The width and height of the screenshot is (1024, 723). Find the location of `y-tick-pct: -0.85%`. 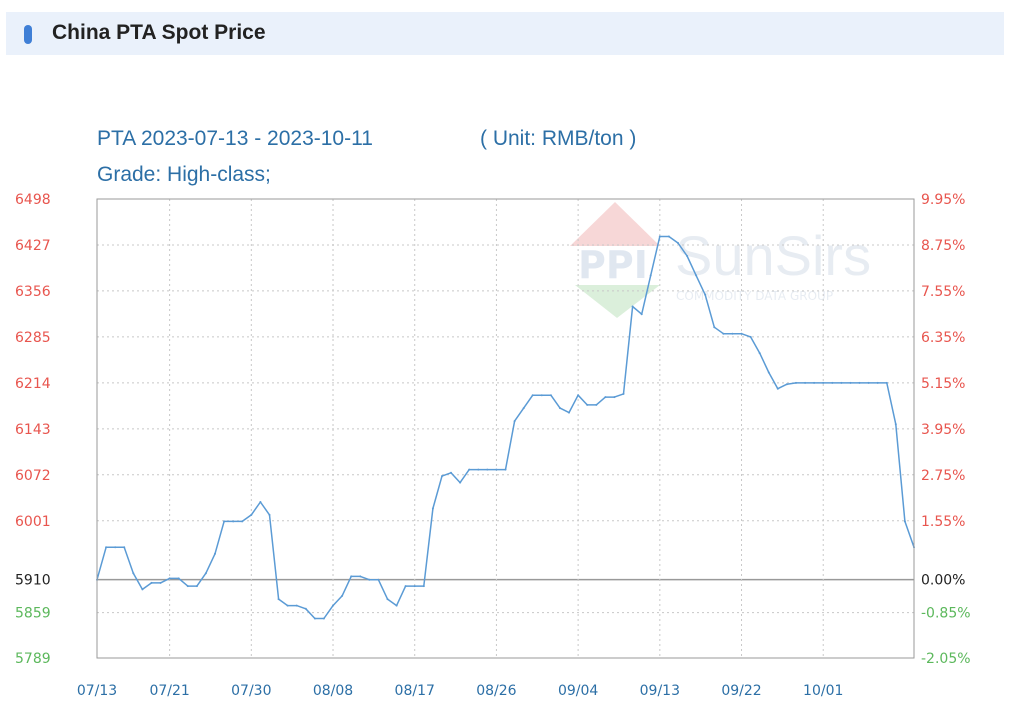

y-tick-pct: -0.85% is located at coordinates (946, 614).